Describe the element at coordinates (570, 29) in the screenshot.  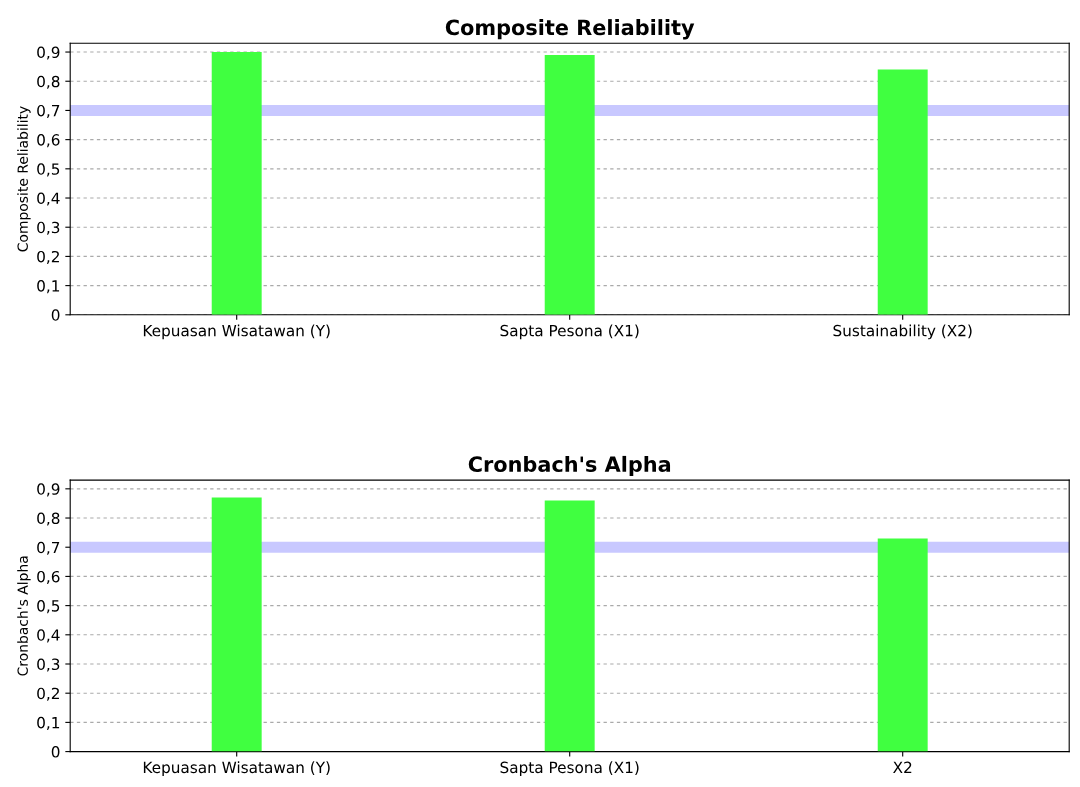
I see `chart-title: Composite Reliability` at that location.